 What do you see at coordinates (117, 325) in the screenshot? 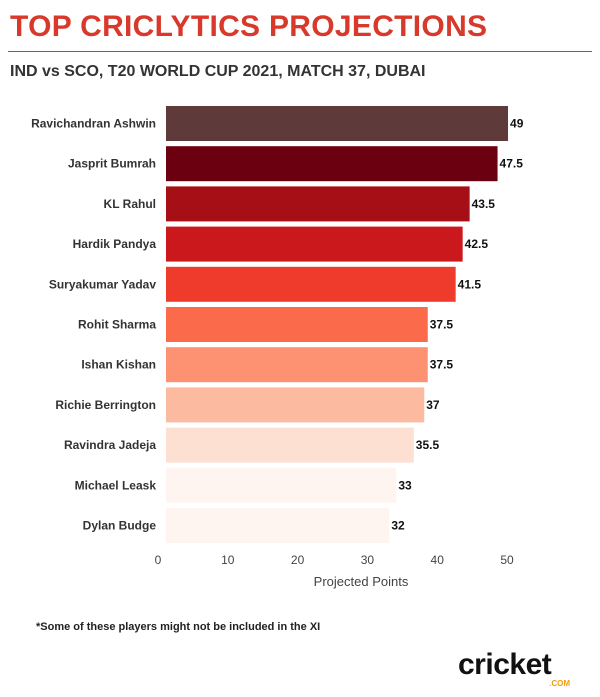
I see `category-label: Rohit Sharma` at bounding box center [117, 325].